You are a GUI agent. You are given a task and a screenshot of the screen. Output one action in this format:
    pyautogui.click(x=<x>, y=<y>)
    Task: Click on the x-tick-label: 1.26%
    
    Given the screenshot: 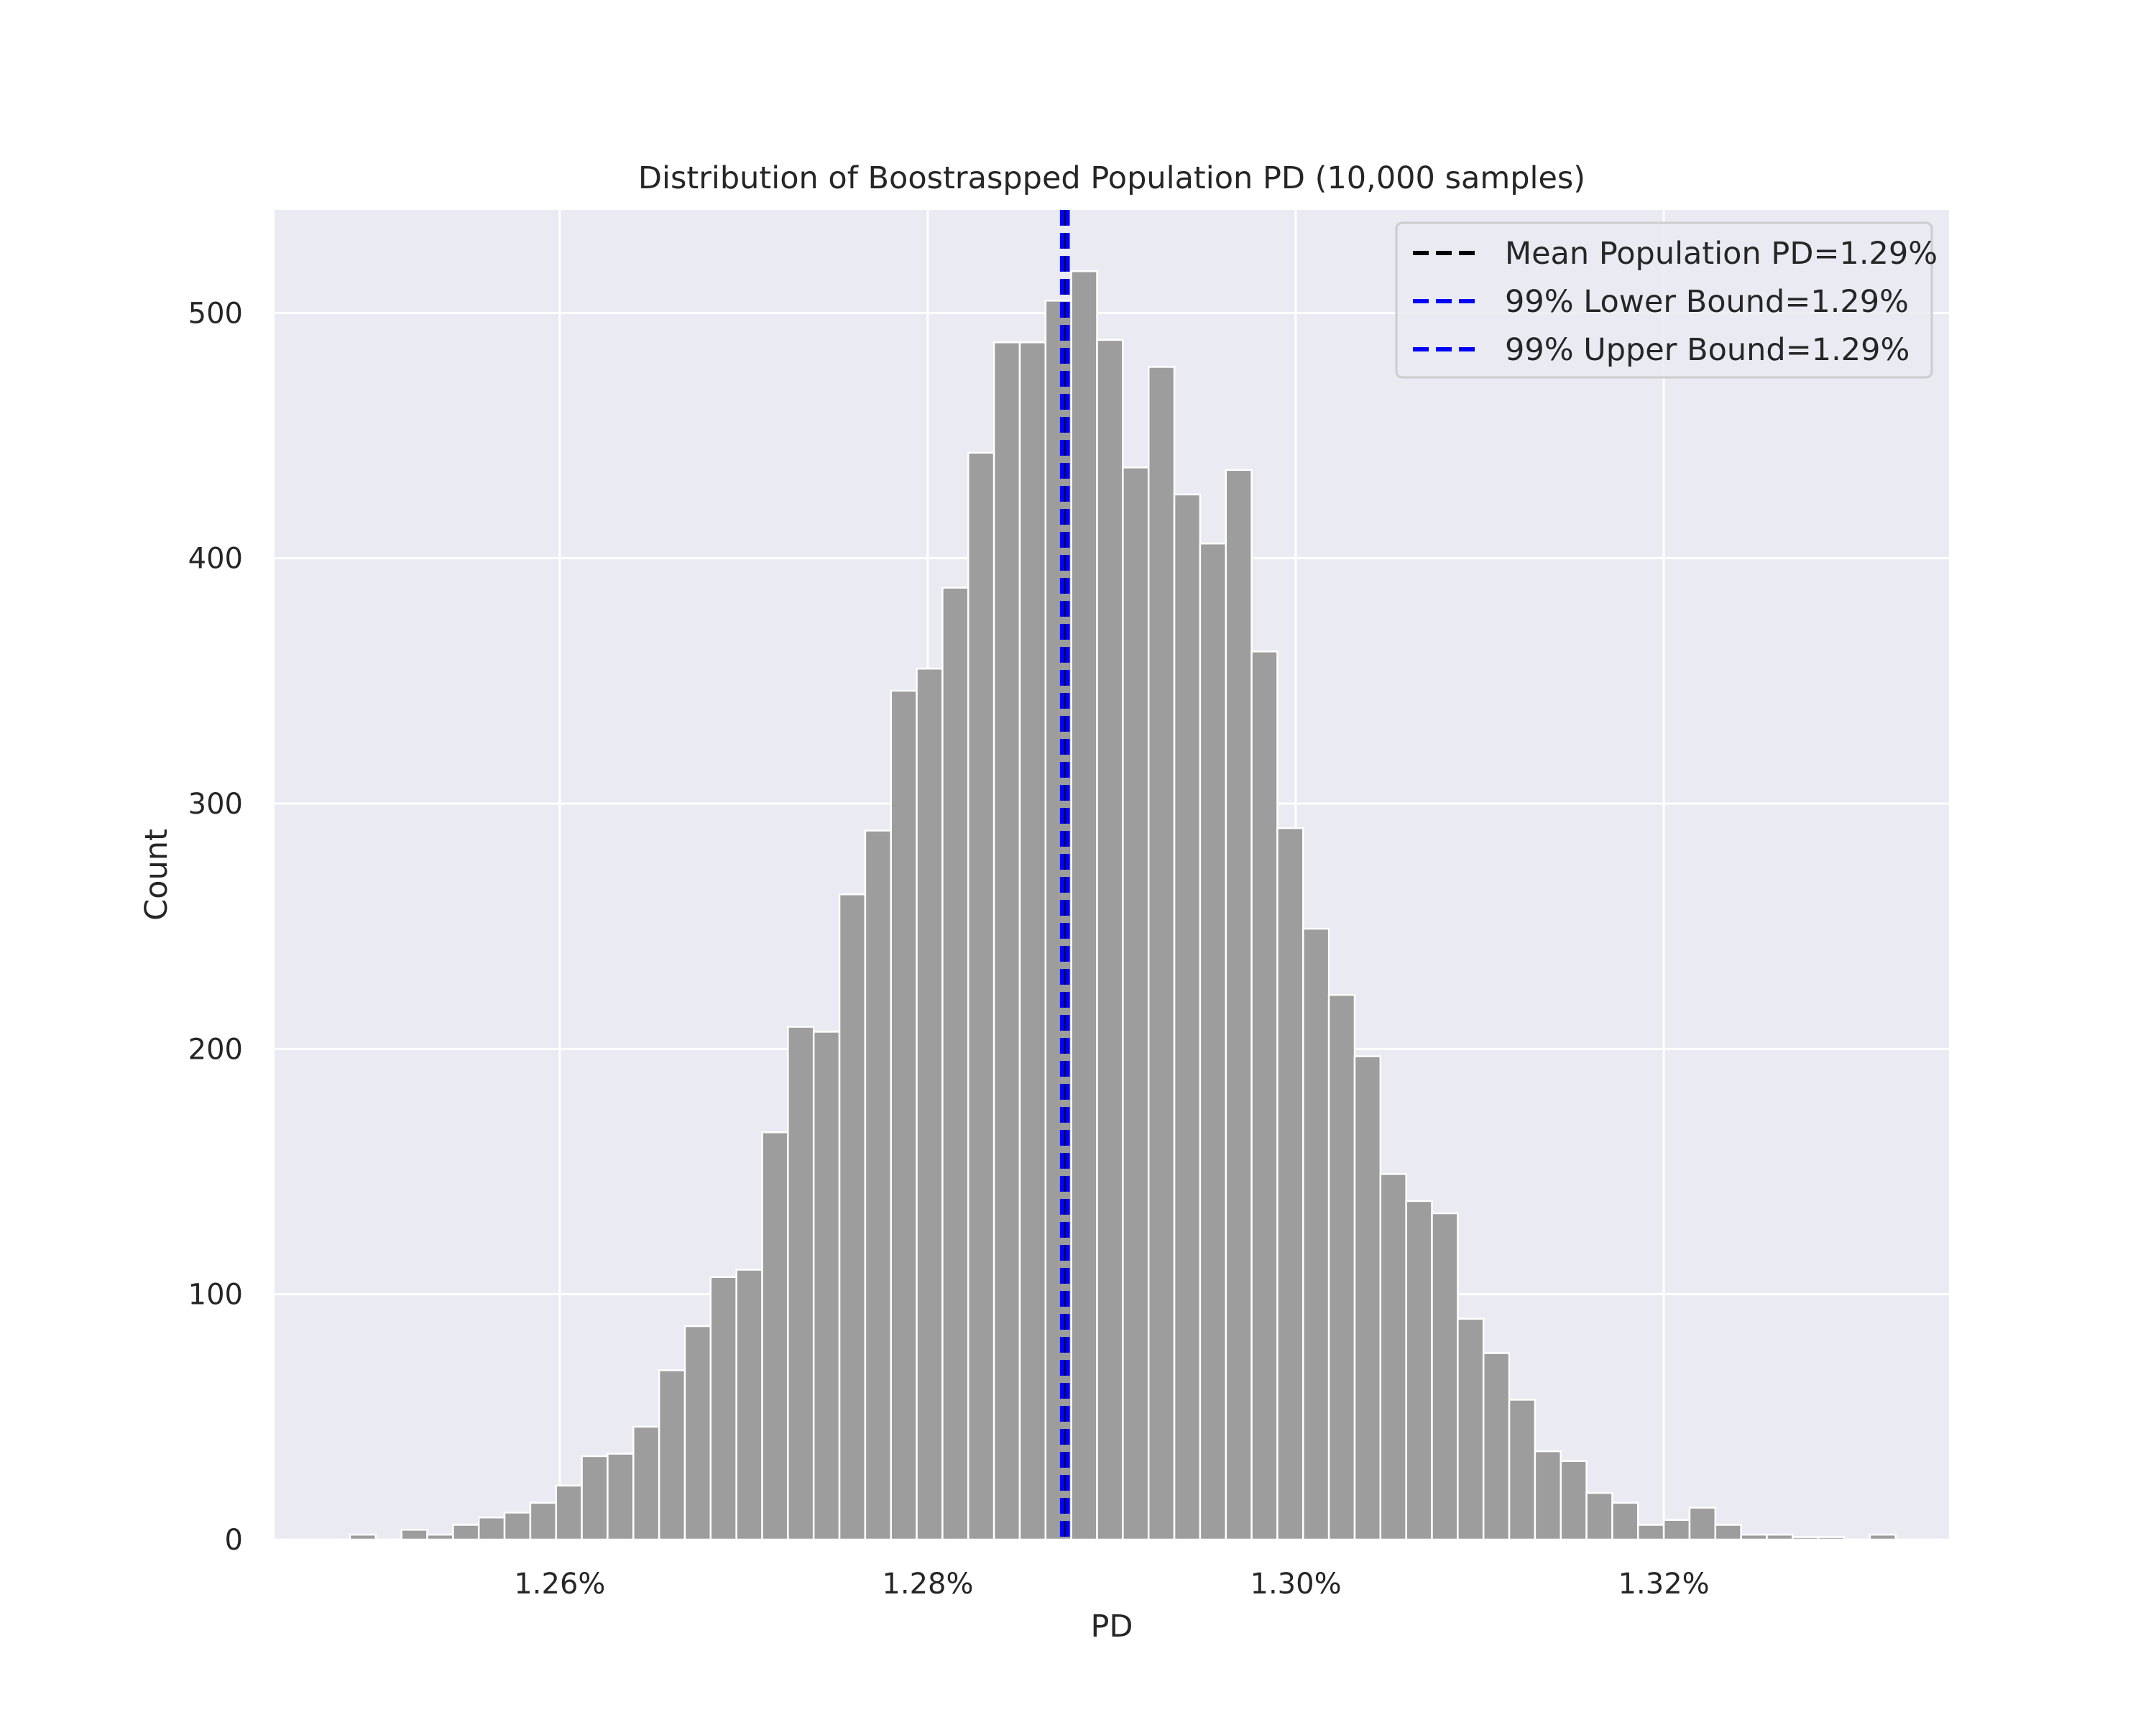 What is the action you would take?
    pyautogui.click(x=560, y=1584)
    